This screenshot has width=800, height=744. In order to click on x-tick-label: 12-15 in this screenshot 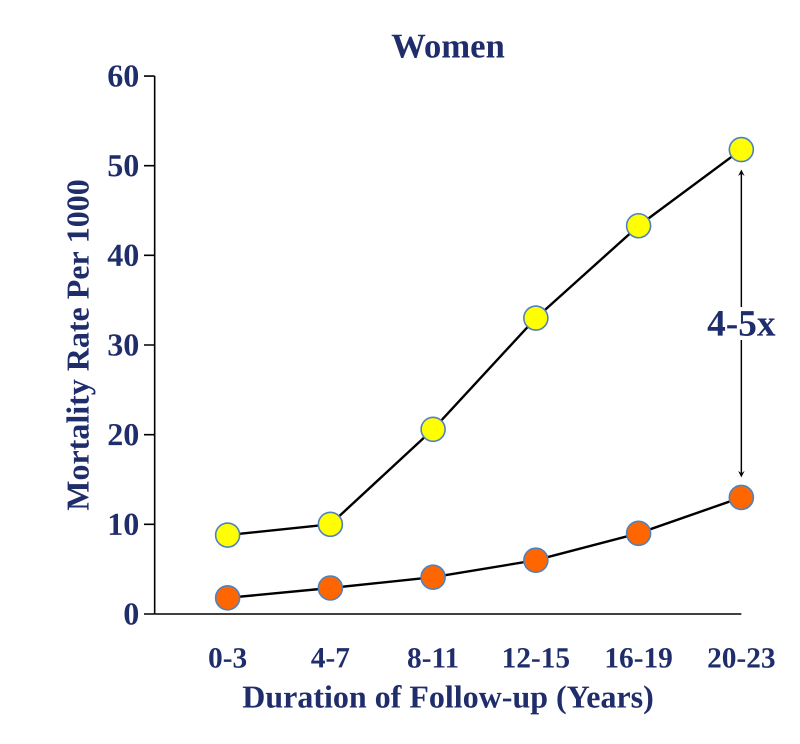, I will do `click(536, 658)`.